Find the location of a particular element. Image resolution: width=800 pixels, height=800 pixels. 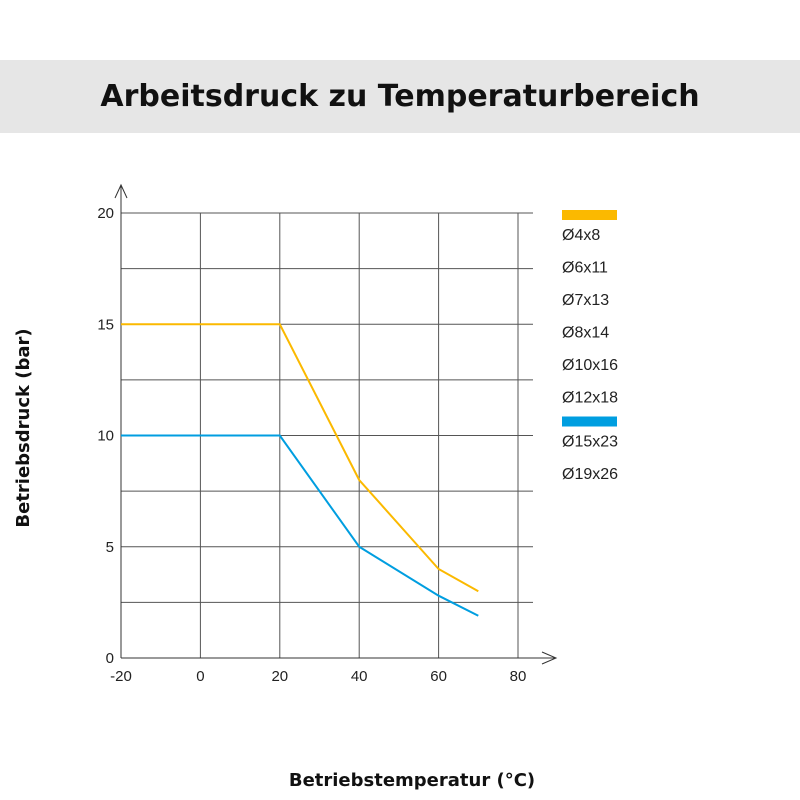

x-tick-label: -20 is located at coordinates (121, 676).